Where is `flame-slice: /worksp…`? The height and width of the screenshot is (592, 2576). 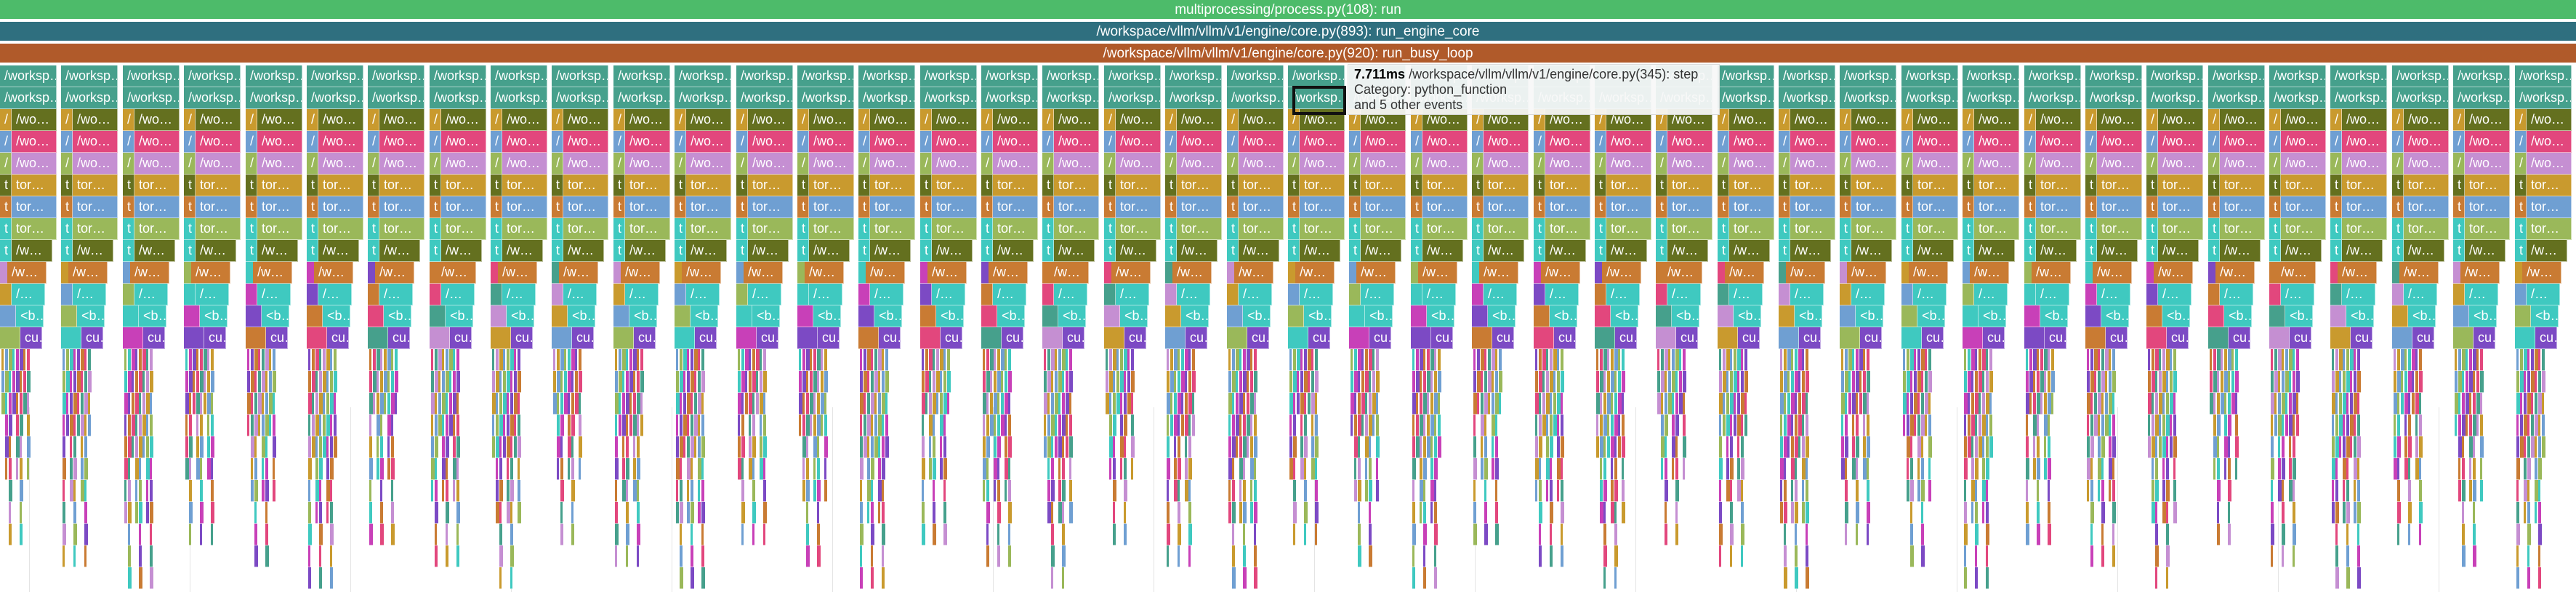 flame-slice: /worksp… is located at coordinates (396, 98).